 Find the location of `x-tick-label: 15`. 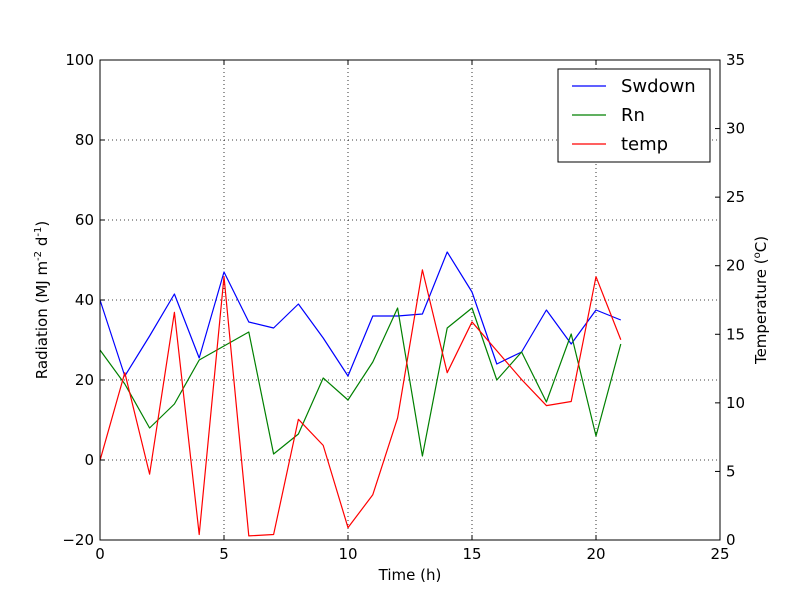

x-tick-label: 15 is located at coordinates (471, 554).